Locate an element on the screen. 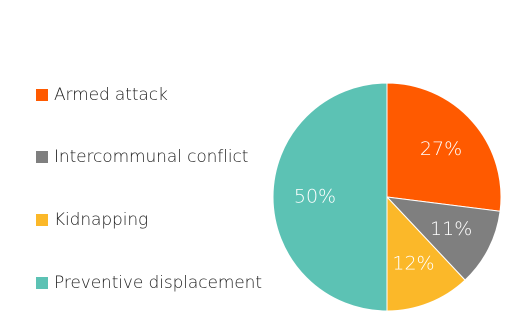 The image size is (508, 322). pie-slice-armed-attack is located at coordinates (444, 147).